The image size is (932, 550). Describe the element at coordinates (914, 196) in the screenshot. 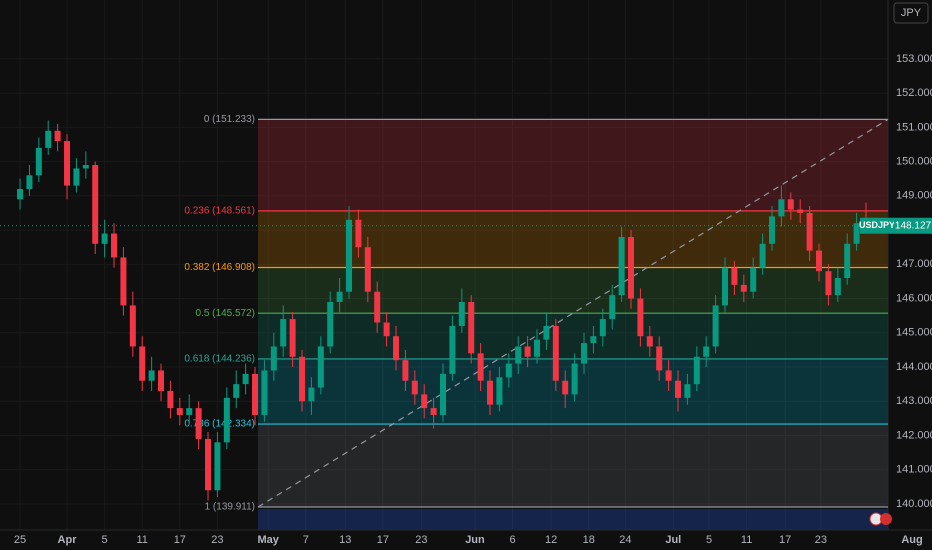

I see `y-tick-label: 149.000` at that location.